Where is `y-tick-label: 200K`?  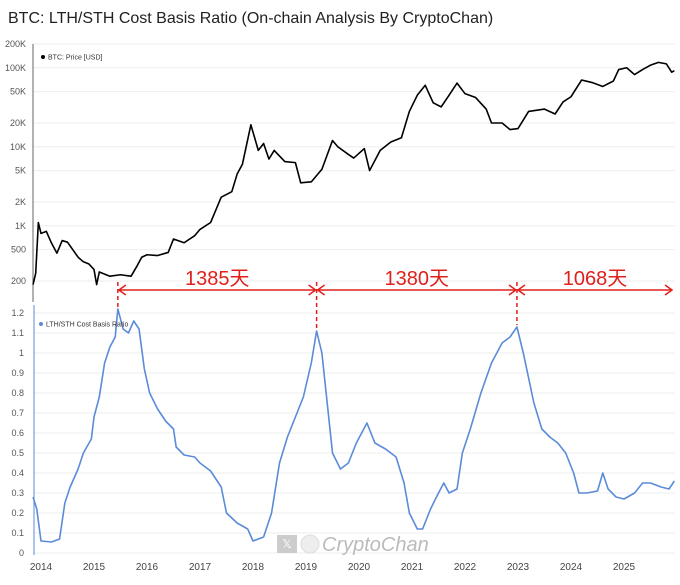
y-tick-label: 200K is located at coordinates (15, 44).